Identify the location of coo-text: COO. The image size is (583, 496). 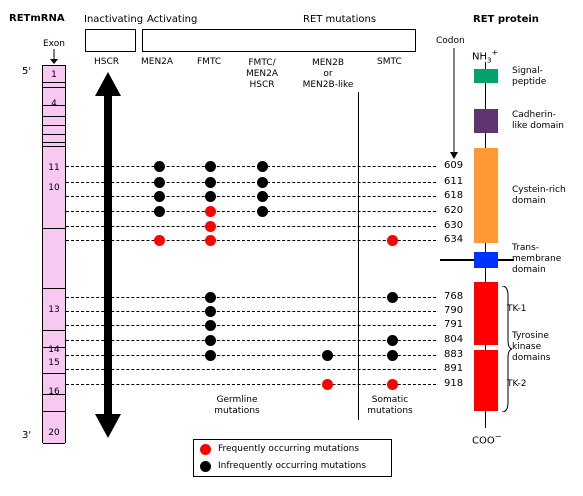
(483, 441).